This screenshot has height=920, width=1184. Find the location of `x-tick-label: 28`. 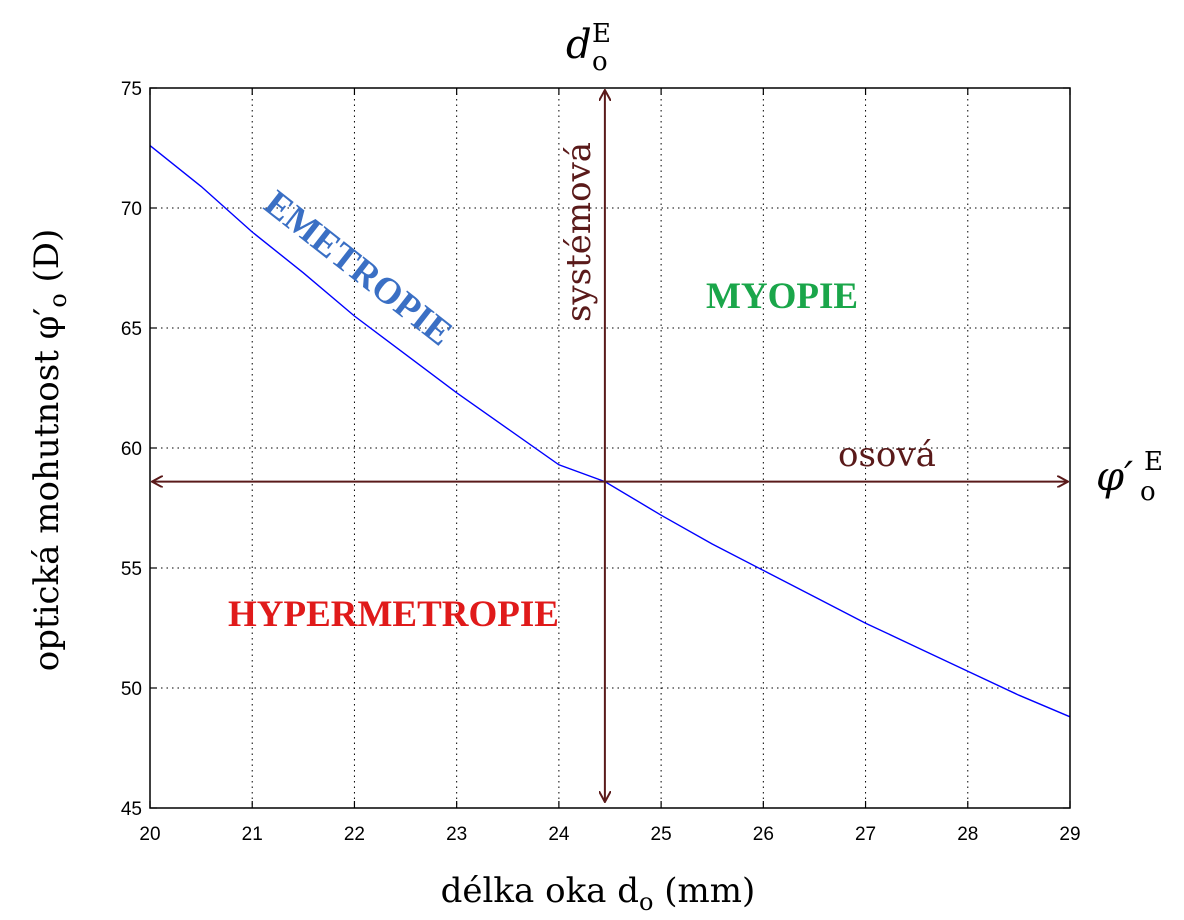

x-tick-label: 28 is located at coordinates (967, 834).